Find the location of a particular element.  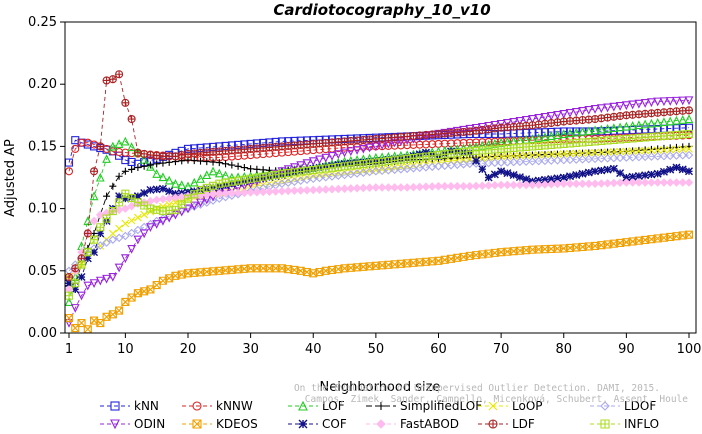

legend-label: FastABOD is located at coordinates (429, 424).